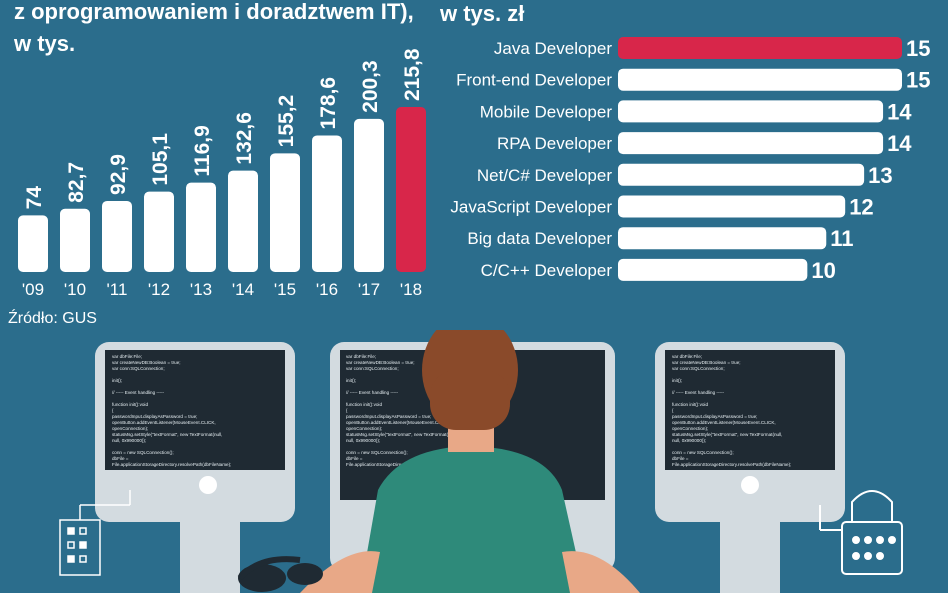 This screenshot has width=948, height=593. I want to click on employment-year-label-5: '14, so click(243, 289).